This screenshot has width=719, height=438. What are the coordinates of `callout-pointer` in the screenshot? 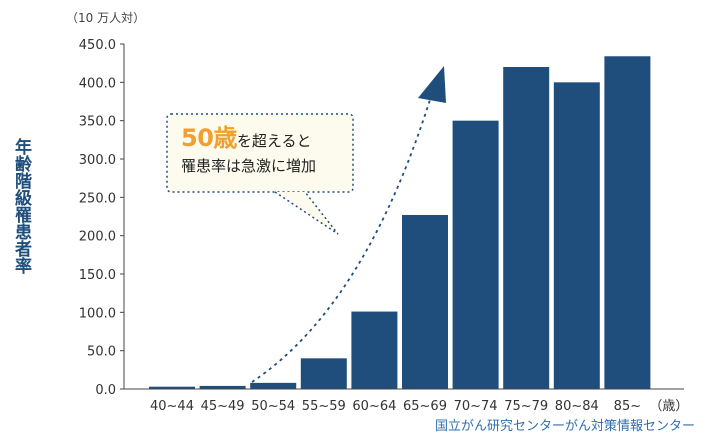 It's located at (306, 213).